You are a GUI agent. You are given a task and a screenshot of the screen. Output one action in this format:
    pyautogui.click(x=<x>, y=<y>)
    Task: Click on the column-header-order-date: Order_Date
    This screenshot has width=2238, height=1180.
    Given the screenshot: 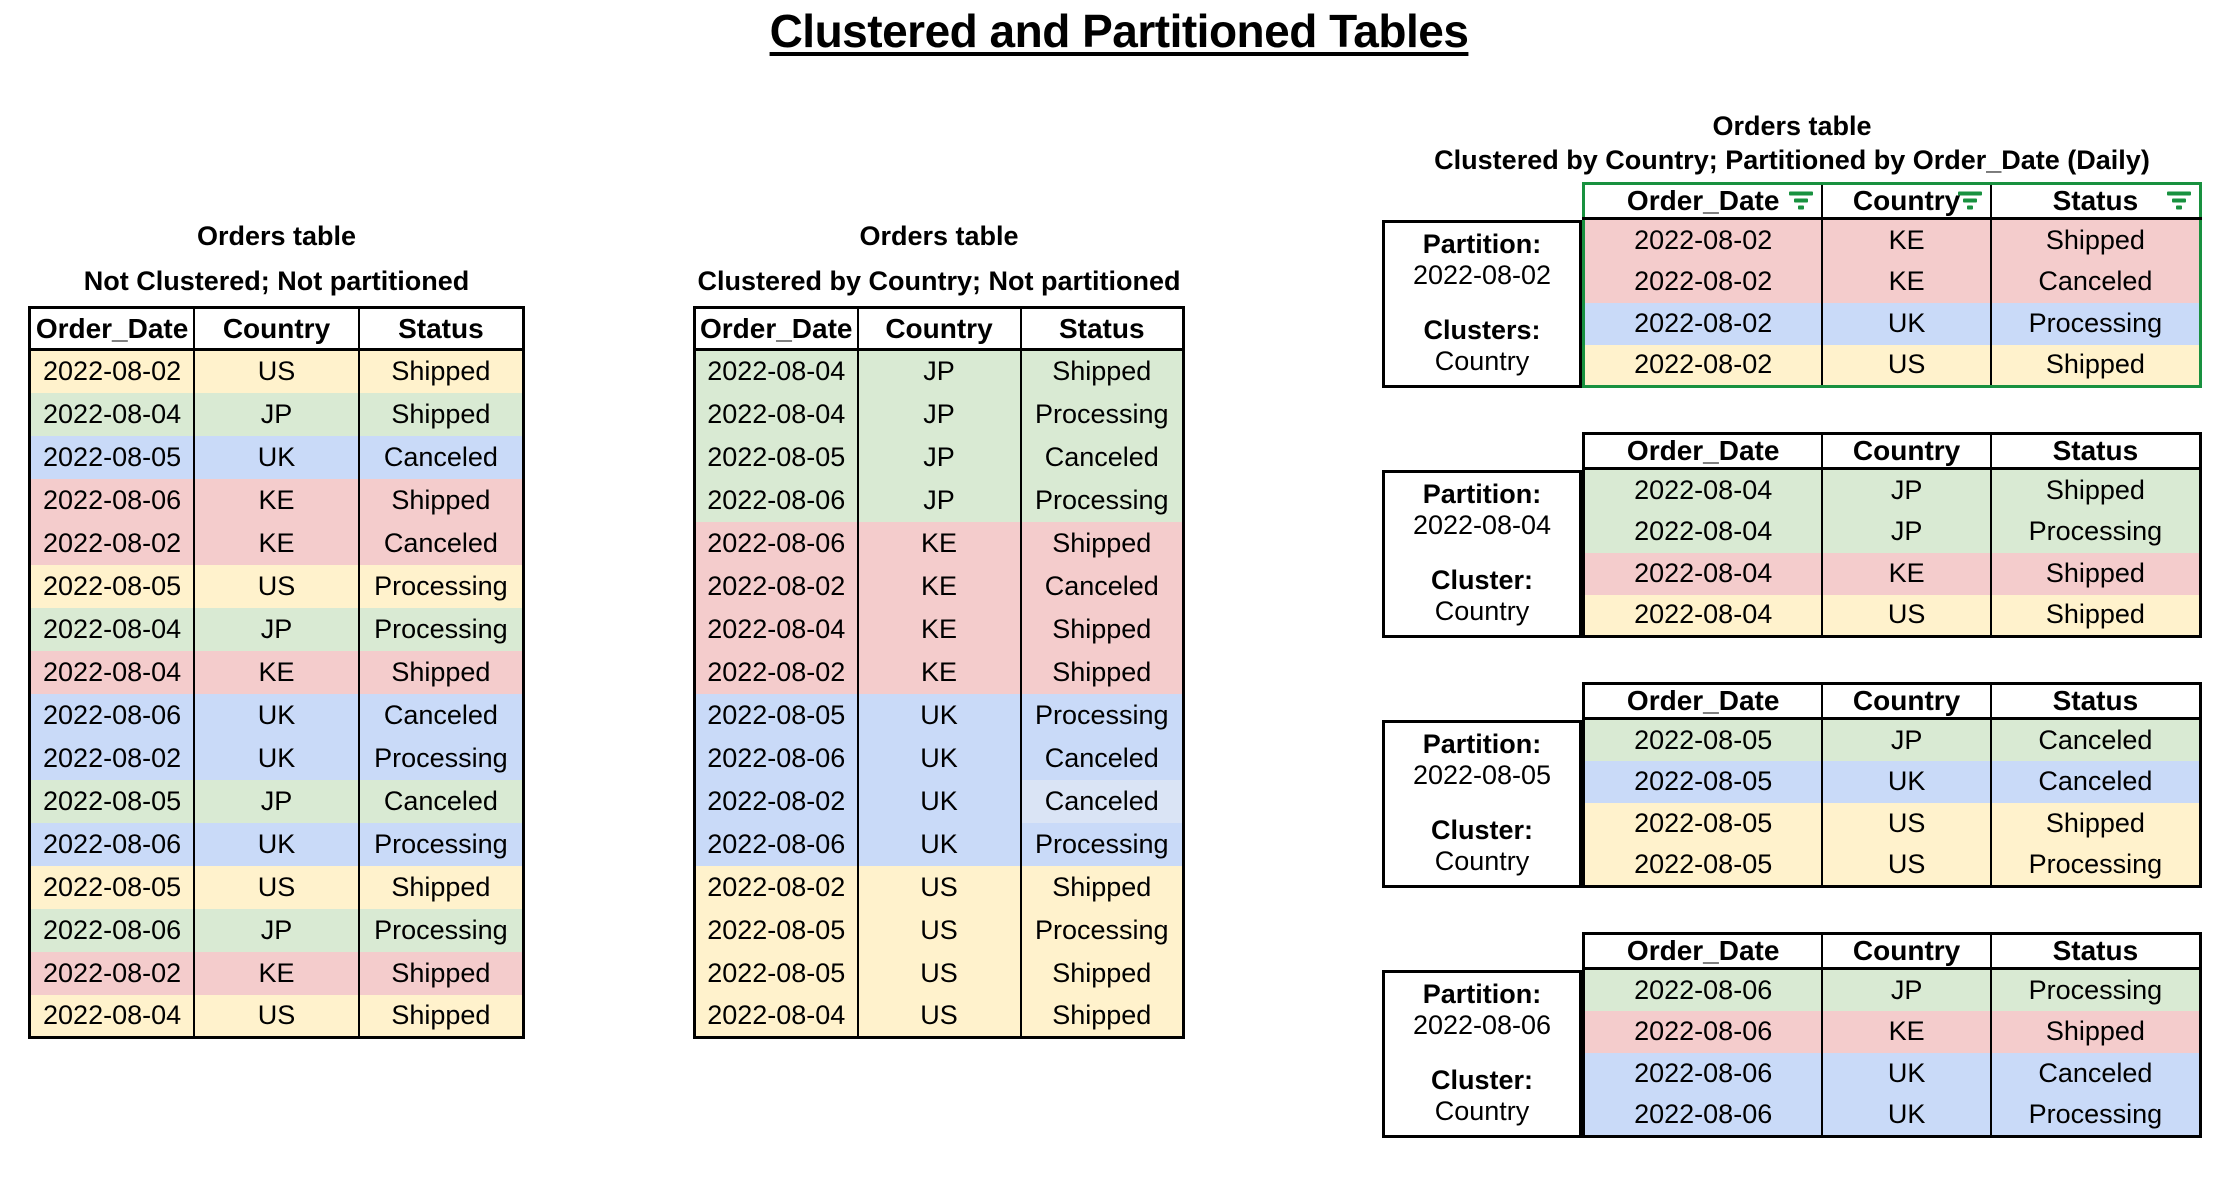 What is the action you would take?
    pyautogui.click(x=1703, y=951)
    